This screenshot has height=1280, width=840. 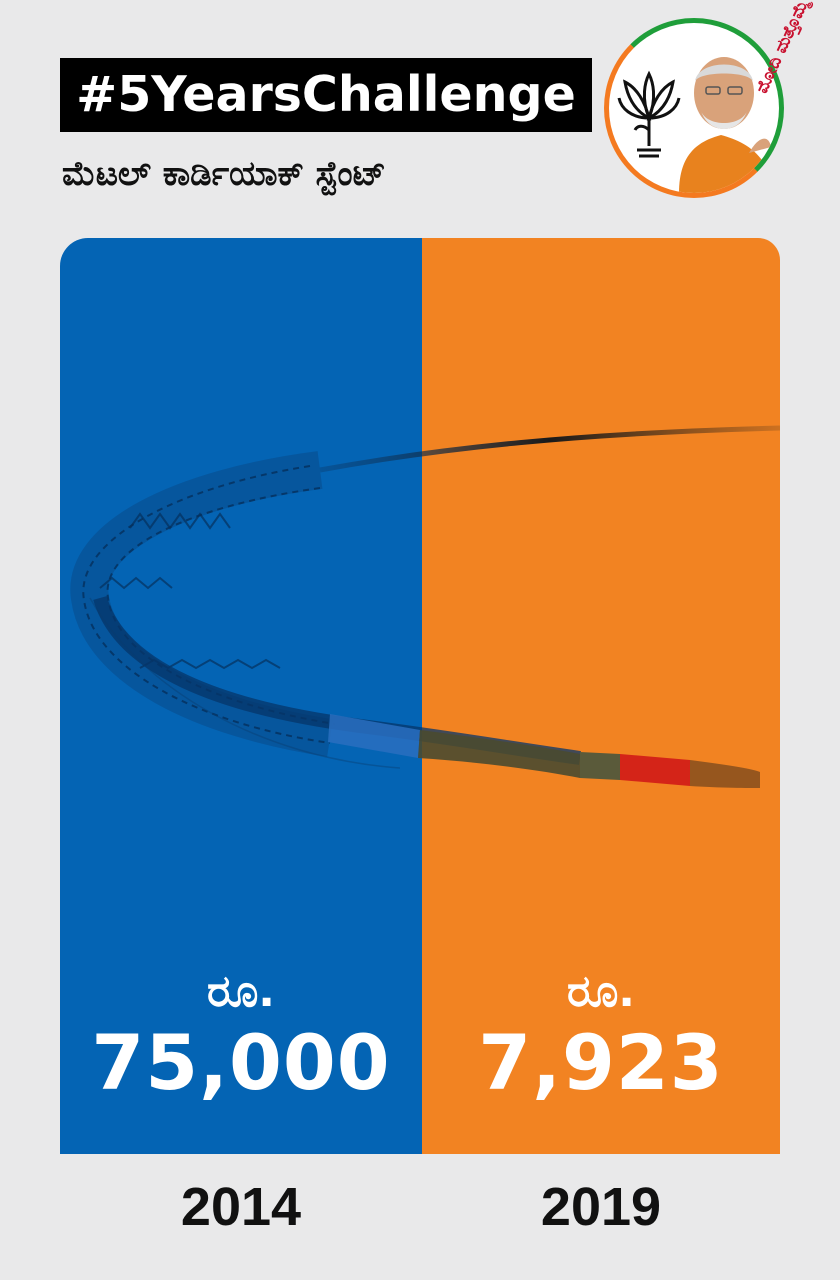 I want to click on hashtag-banner: #5YearsChallenge, so click(x=326, y=95).